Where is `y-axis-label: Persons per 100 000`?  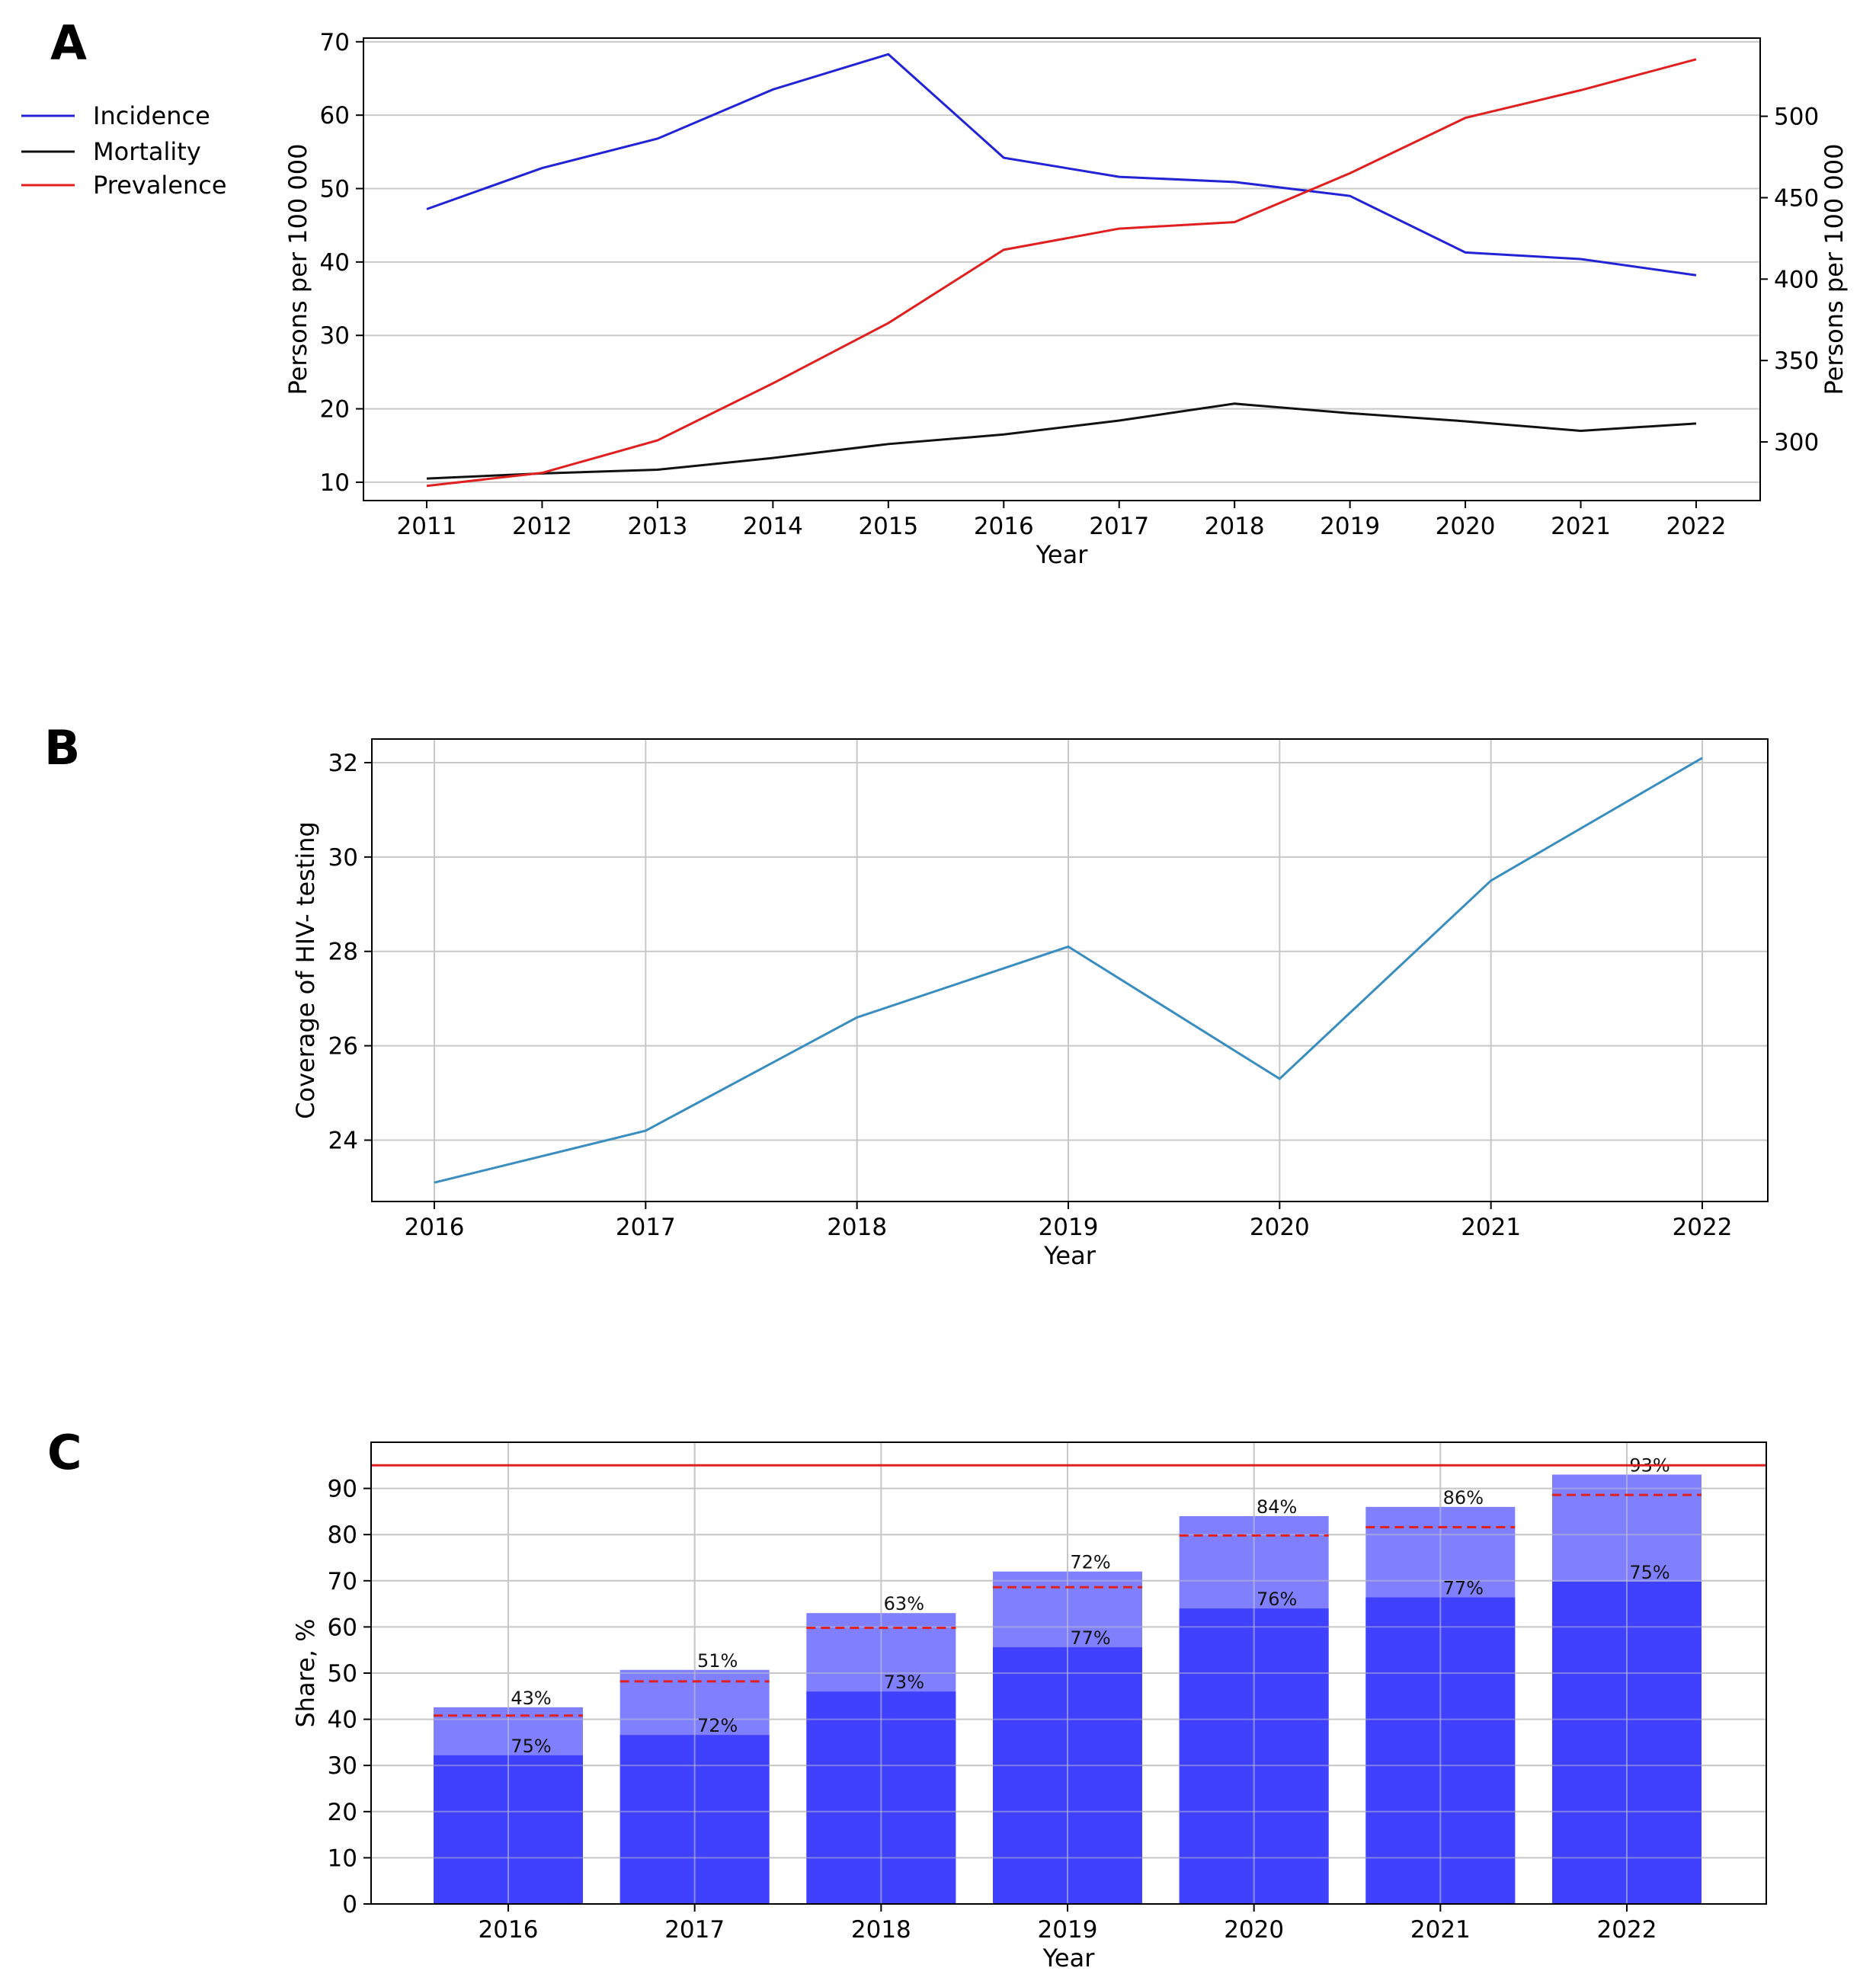
y-axis-label: Persons per 100 000 is located at coordinates (297, 269).